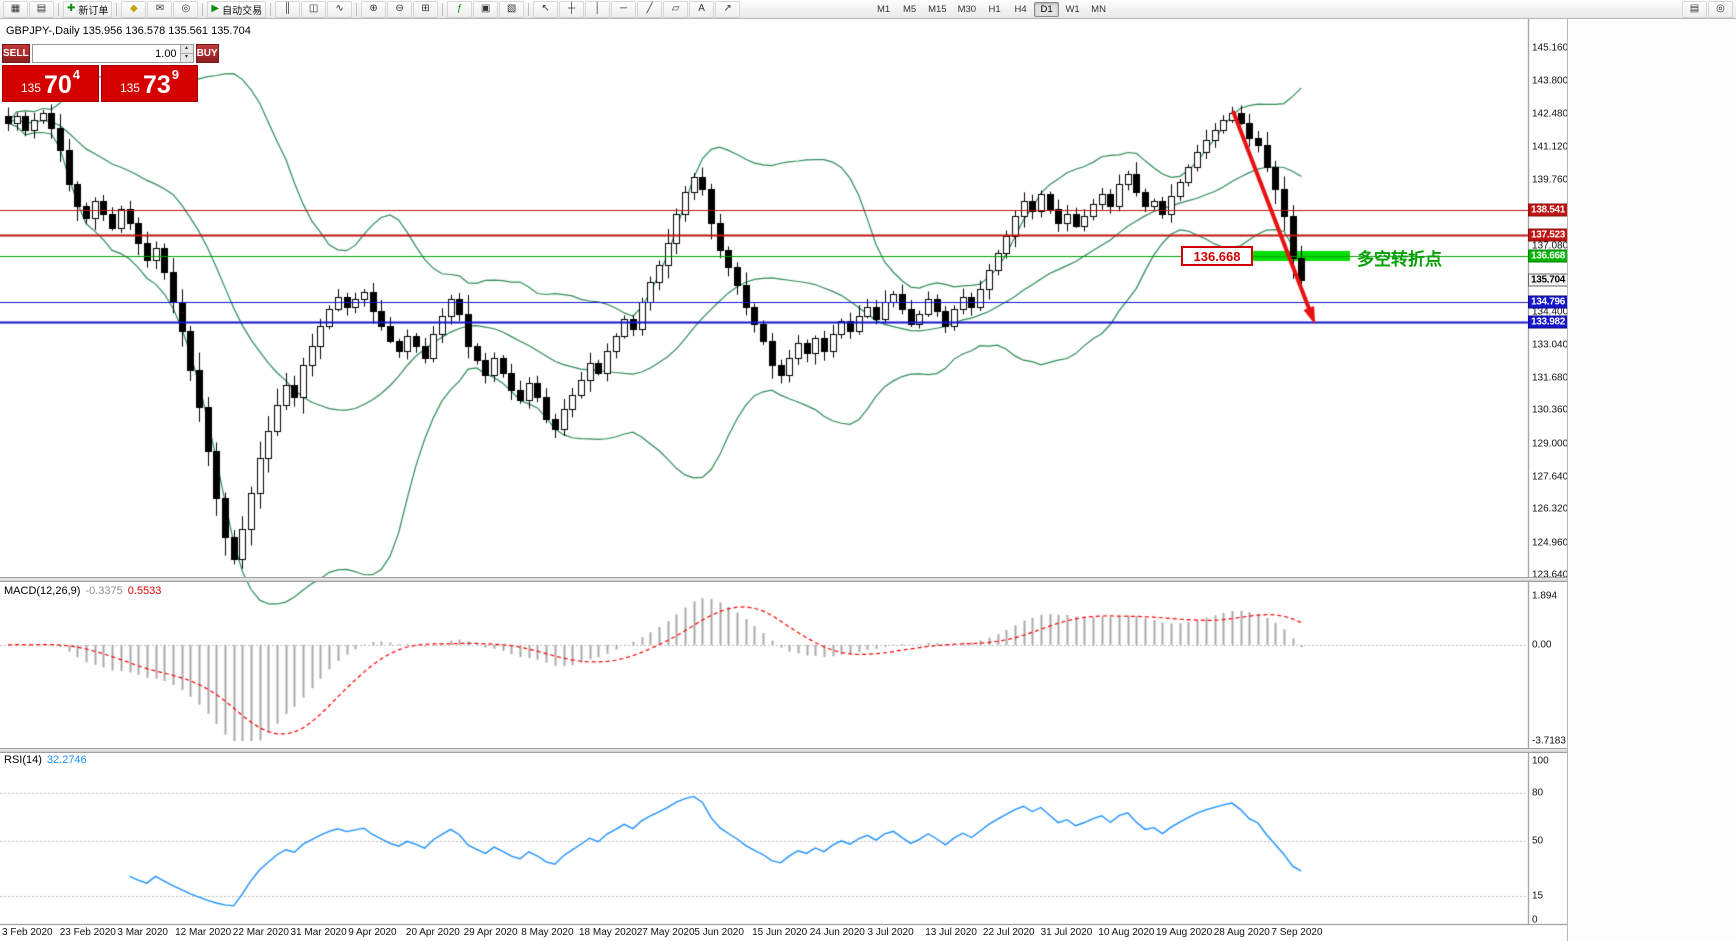 The height and width of the screenshot is (941, 1736). What do you see at coordinates (318, 932) in the screenshot?
I see `time-axis-label: 31 Mar 2020` at bounding box center [318, 932].